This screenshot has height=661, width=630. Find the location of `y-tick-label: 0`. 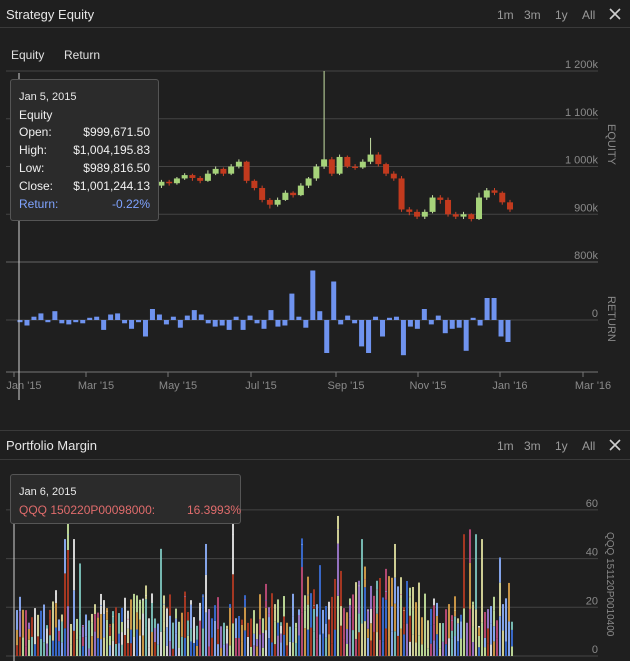

y-tick-label: 0 is located at coordinates (595, 314).